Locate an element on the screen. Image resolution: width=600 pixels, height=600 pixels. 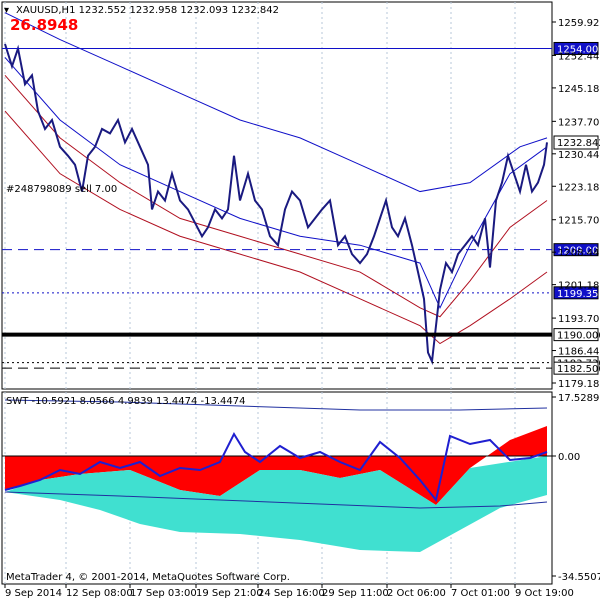
indicator-tick-label: 0.00 is located at coordinates (569, 457).